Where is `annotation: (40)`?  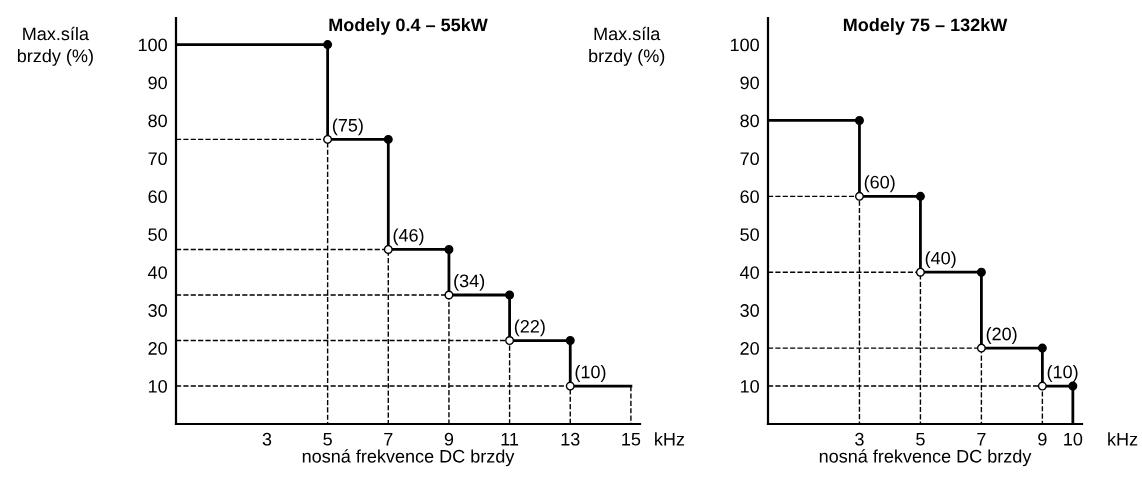
annotation: (40) is located at coordinates (940, 260).